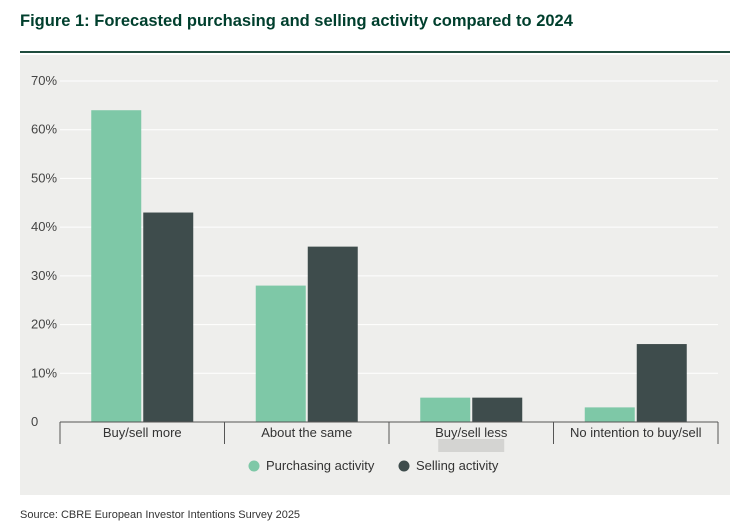 The width and height of the screenshot is (750, 532). I want to click on y-axis-ticks: 0 10% 20% 30% 40% 50% 60% 70%, so click(44, 251).